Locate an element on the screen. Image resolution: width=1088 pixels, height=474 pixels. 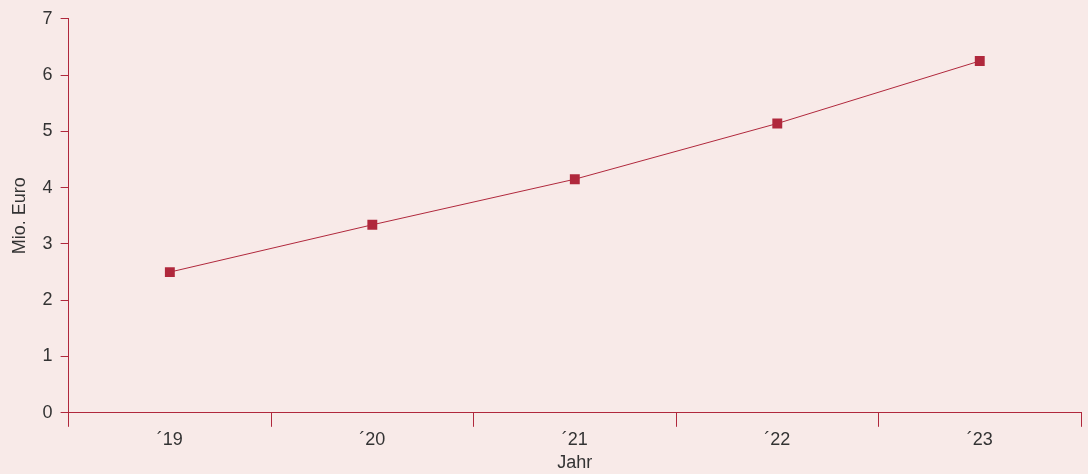
y-tick-label: 4 is located at coordinates (47, 186).